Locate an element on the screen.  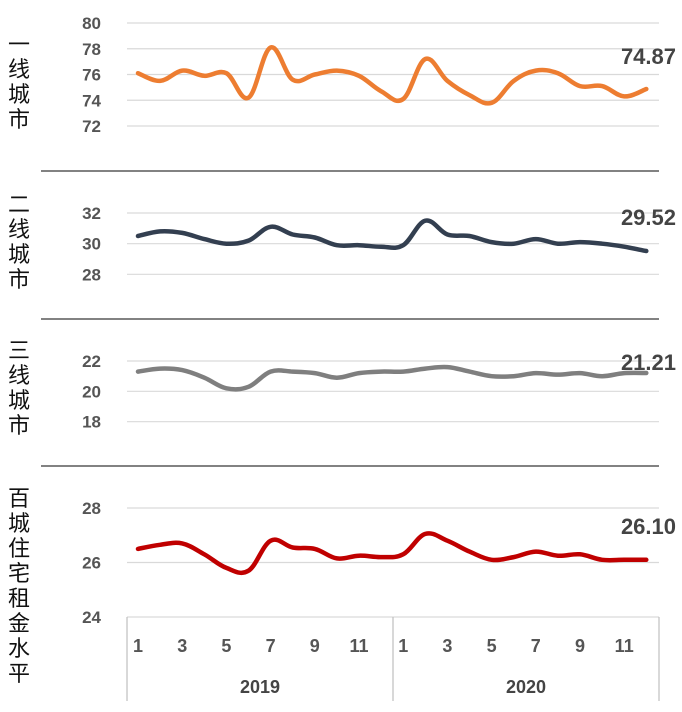
end-value-label: 29.52 is located at coordinates (648, 217).